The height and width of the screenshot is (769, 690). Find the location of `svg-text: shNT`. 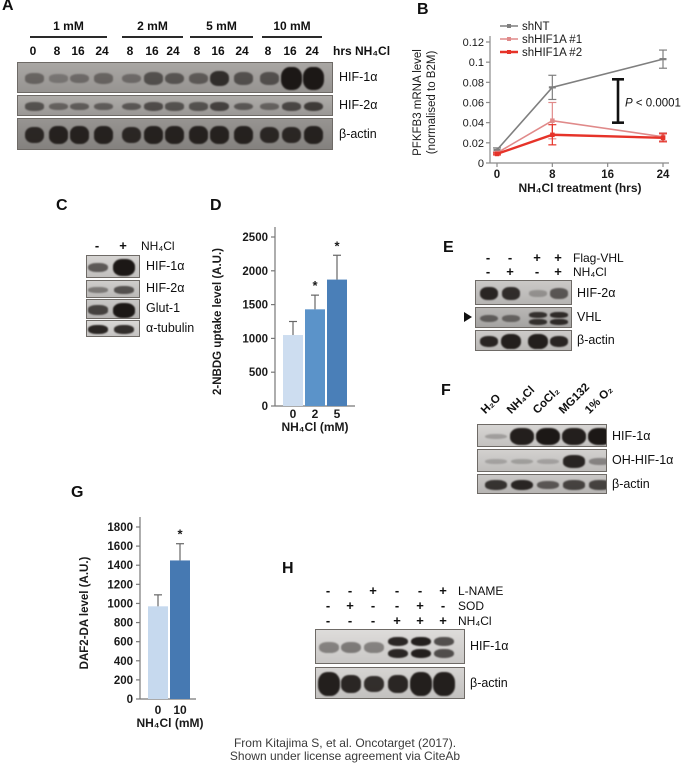

svg-text: shNT is located at coordinates (535, 27).